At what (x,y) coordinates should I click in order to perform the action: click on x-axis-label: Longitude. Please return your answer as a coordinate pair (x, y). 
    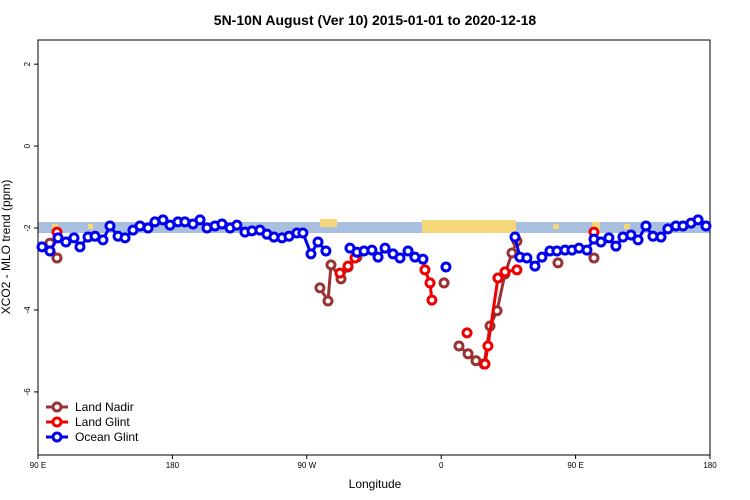
    Looking at the image, I should click on (375, 484).